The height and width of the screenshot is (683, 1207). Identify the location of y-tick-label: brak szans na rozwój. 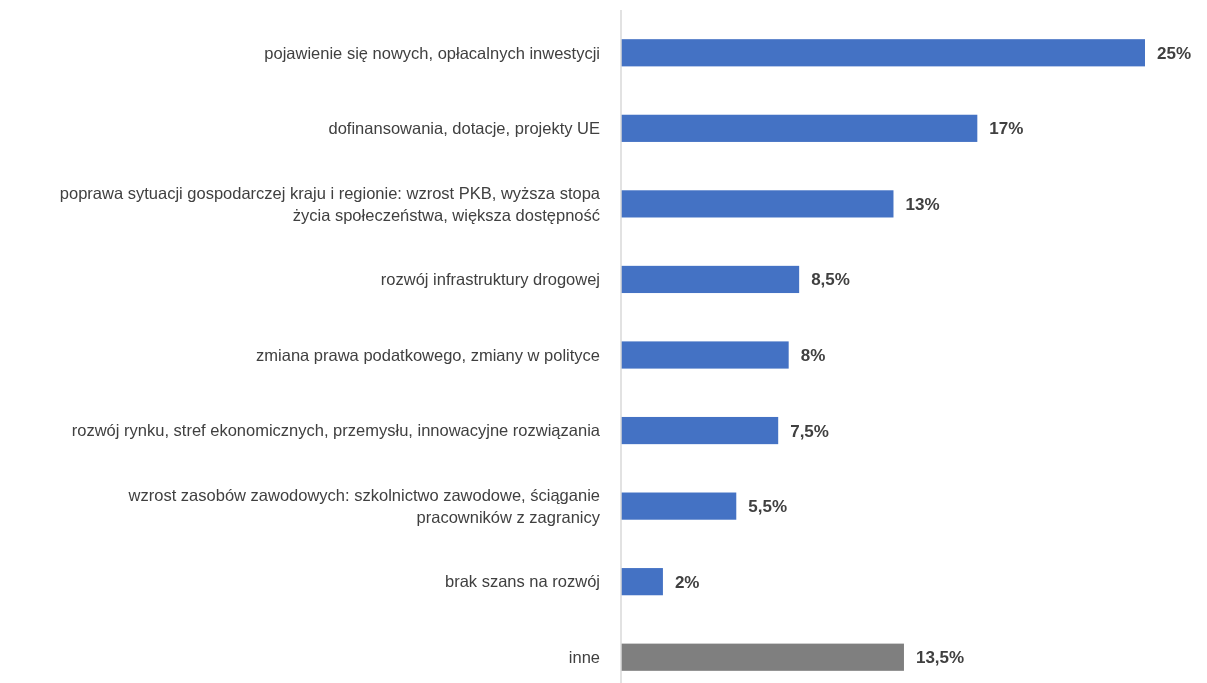
(522, 581).